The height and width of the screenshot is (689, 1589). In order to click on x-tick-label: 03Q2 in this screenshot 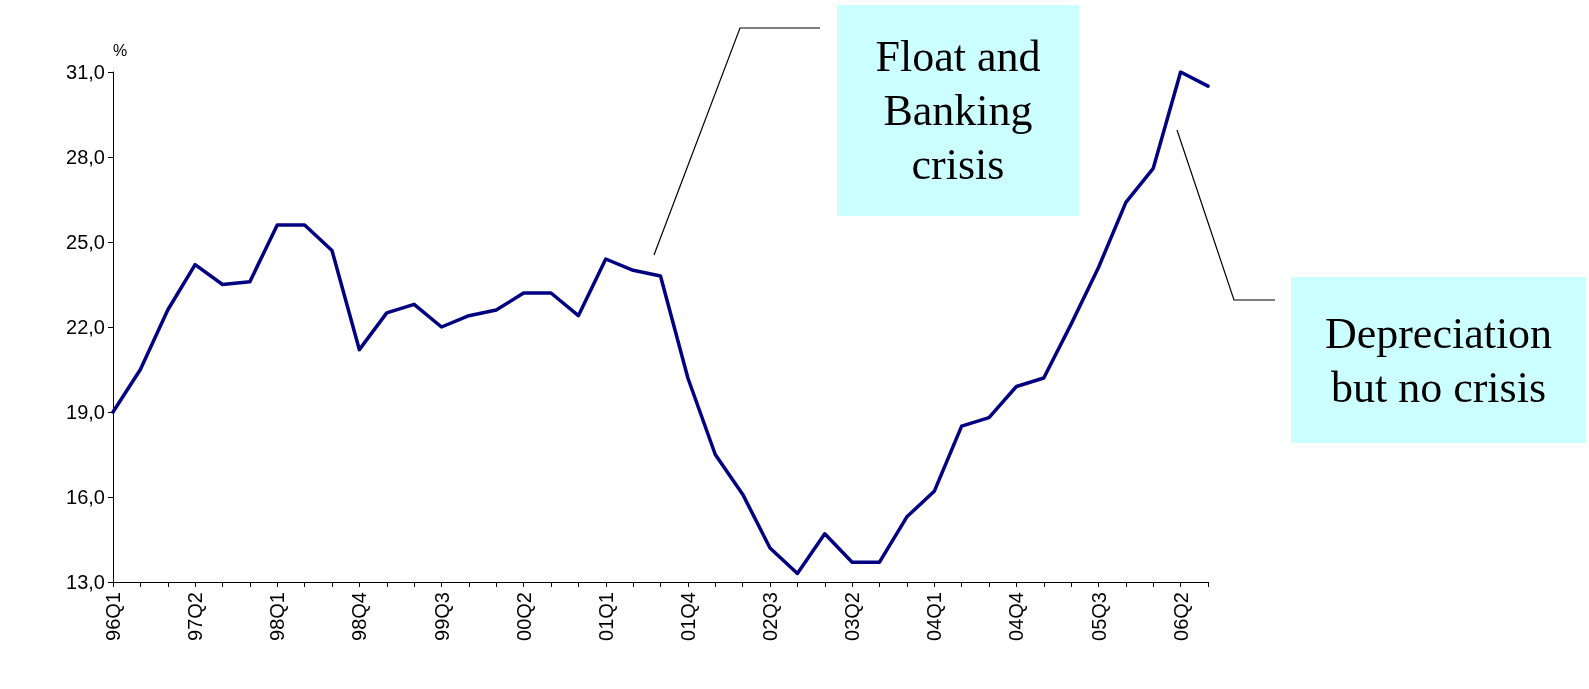, I will do `click(852, 616)`.